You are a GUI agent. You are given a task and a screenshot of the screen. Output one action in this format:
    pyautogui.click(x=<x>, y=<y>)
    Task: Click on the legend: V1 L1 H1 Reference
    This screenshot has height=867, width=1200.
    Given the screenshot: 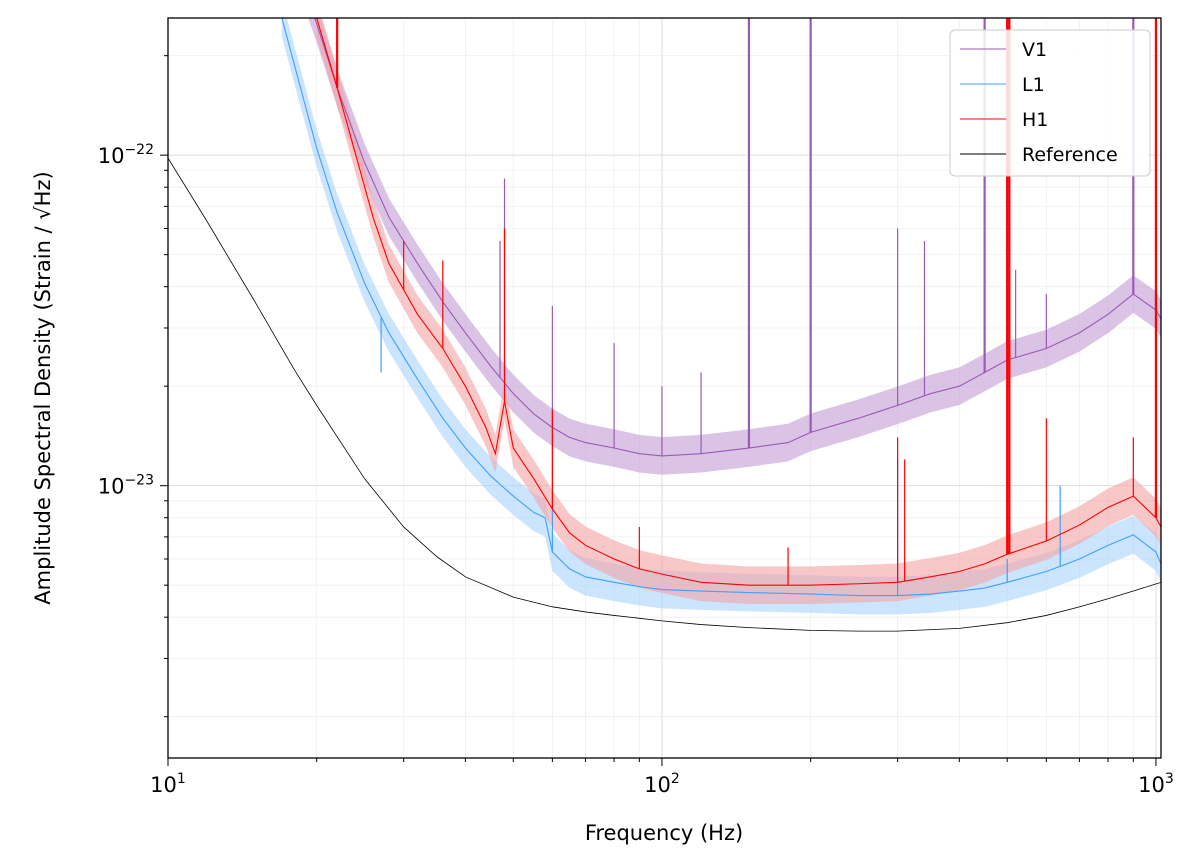 What is the action you would take?
    pyautogui.click(x=1050, y=103)
    